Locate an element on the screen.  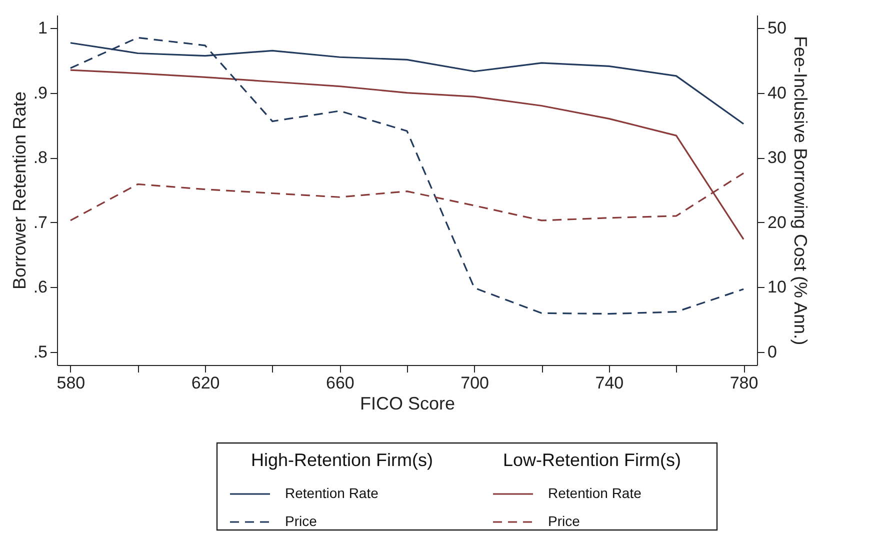
x-tick-label: 740 is located at coordinates (609, 383).